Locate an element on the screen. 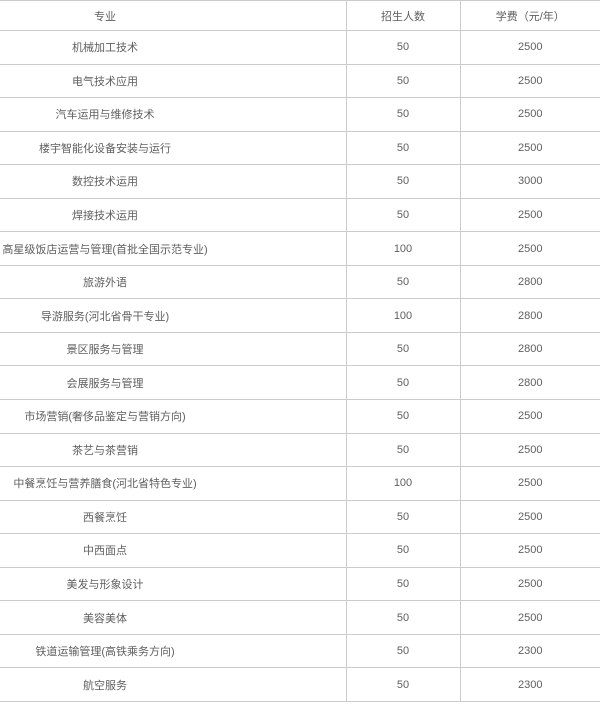 The image size is (600, 705). major-label: 景区服务与管理 is located at coordinates (105, 350).